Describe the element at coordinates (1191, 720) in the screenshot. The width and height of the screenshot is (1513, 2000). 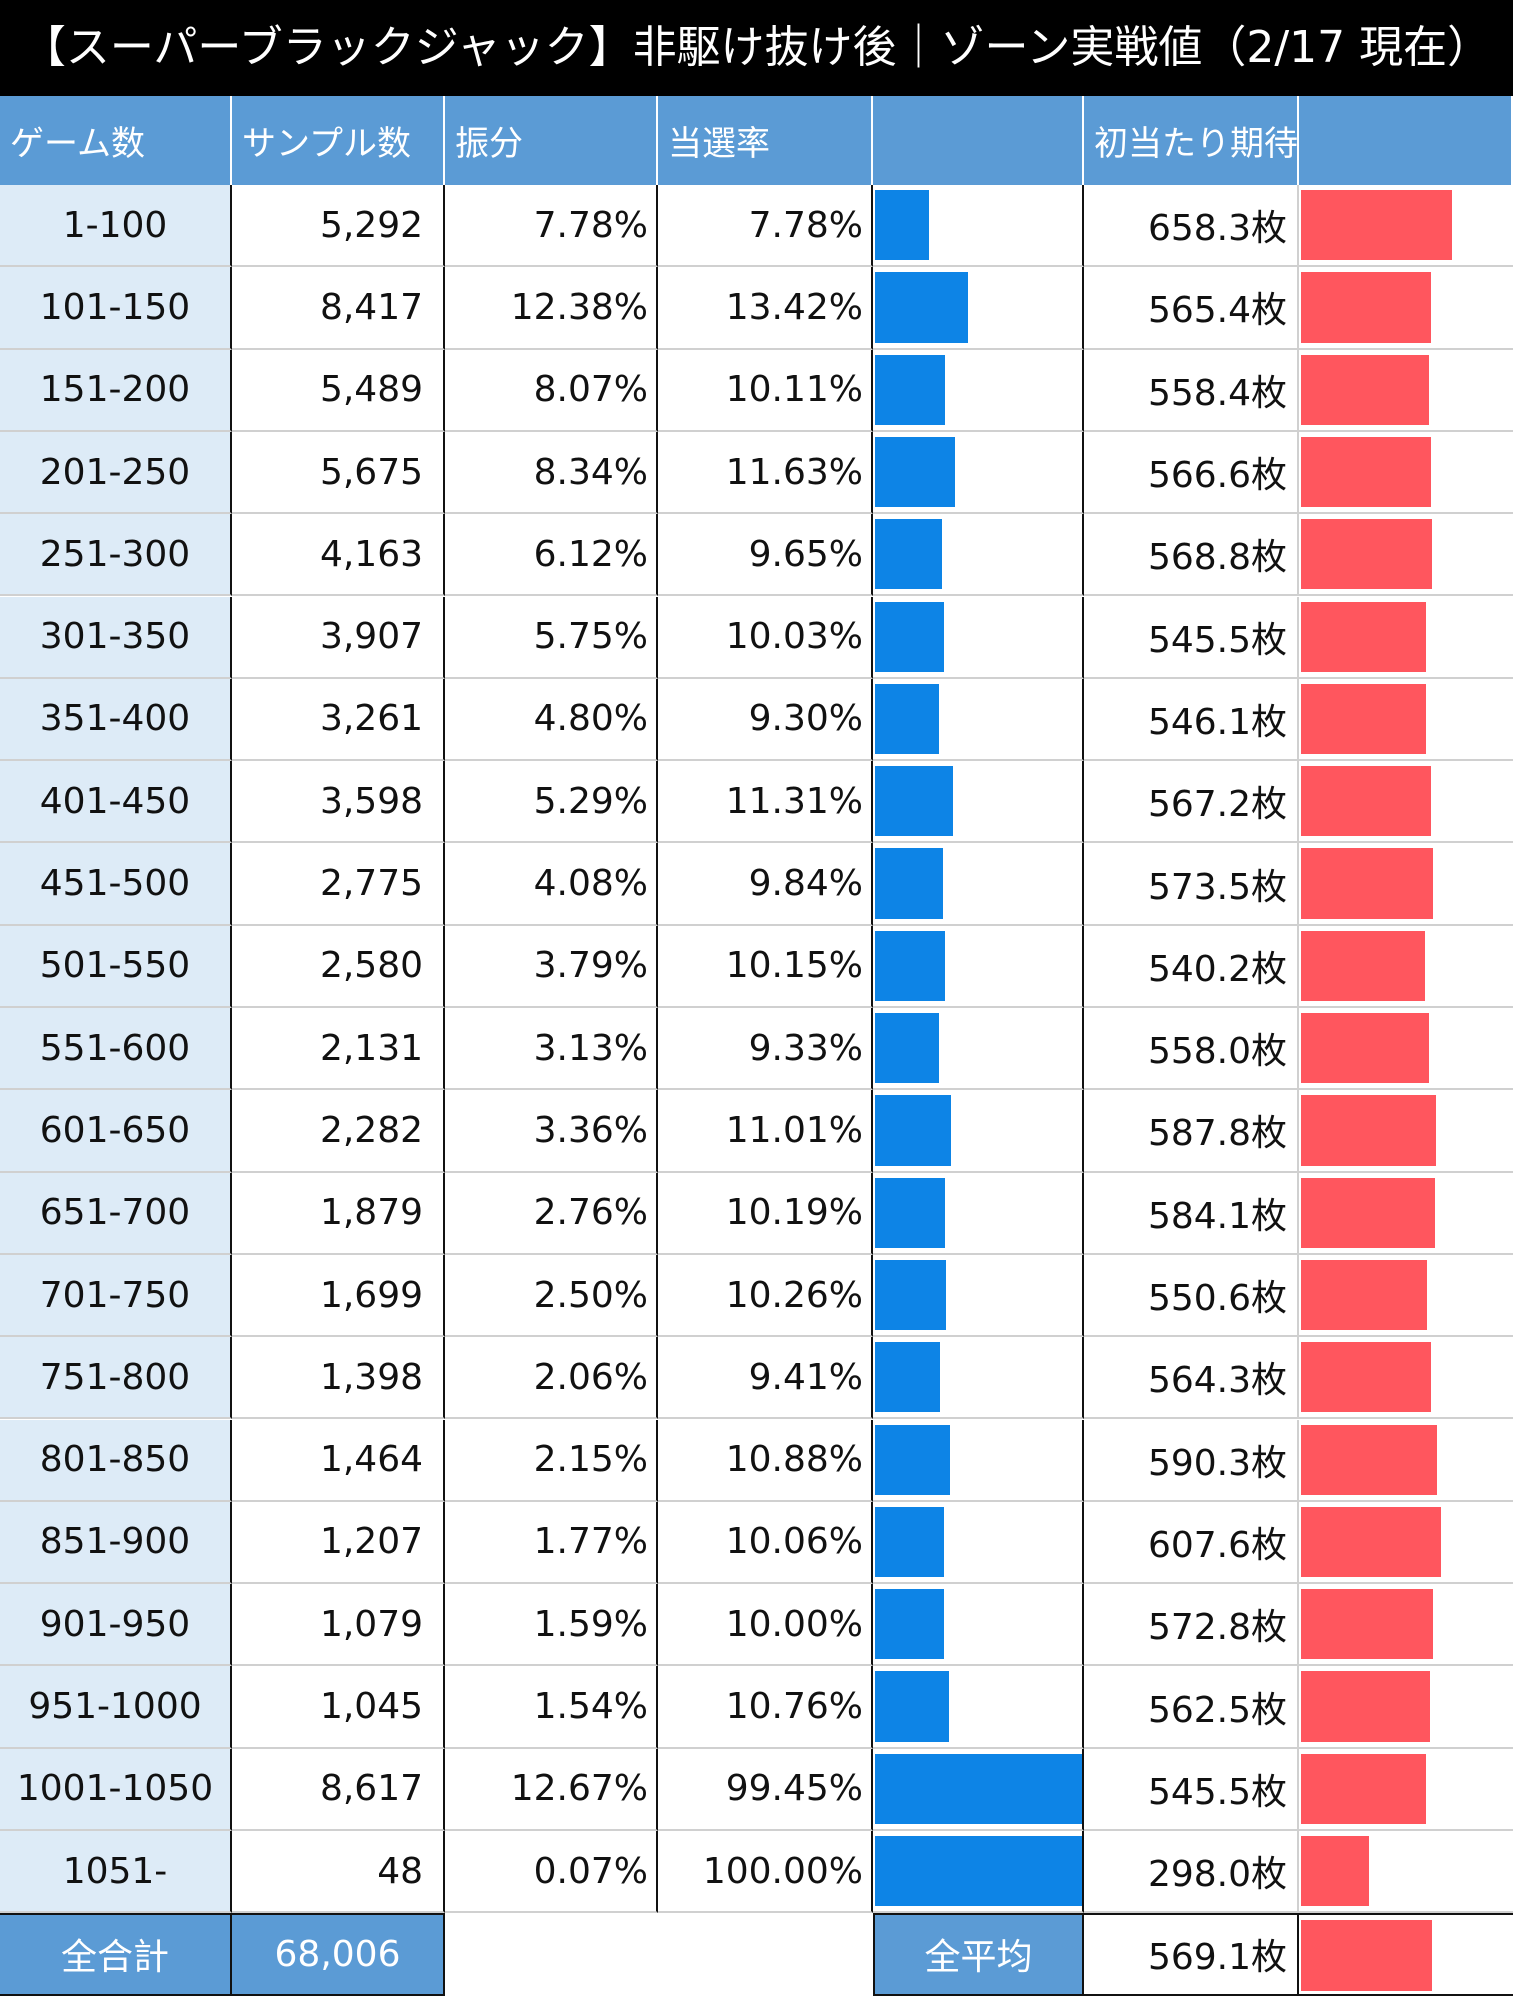
I see `expected-coins: 546.1枚` at that location.